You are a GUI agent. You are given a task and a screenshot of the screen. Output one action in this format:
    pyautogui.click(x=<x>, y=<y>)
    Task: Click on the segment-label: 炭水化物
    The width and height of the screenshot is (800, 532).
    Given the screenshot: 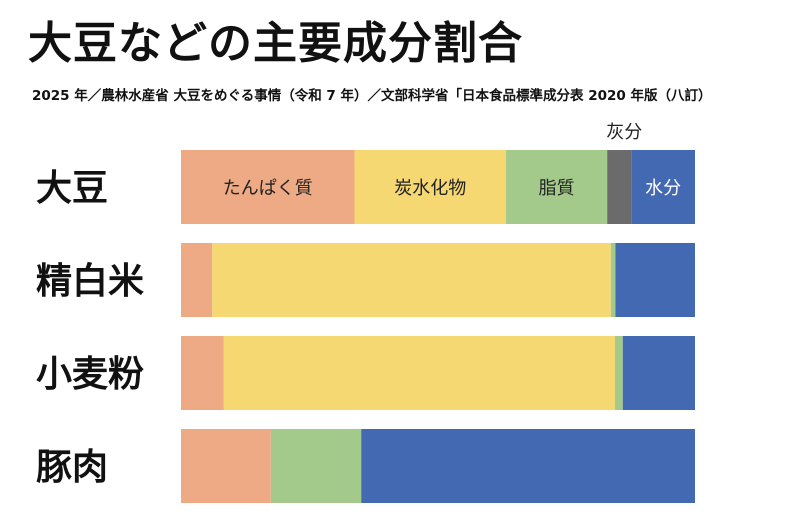 What is the action you would take?
    pyautogui.click(x=430, y=188)
    